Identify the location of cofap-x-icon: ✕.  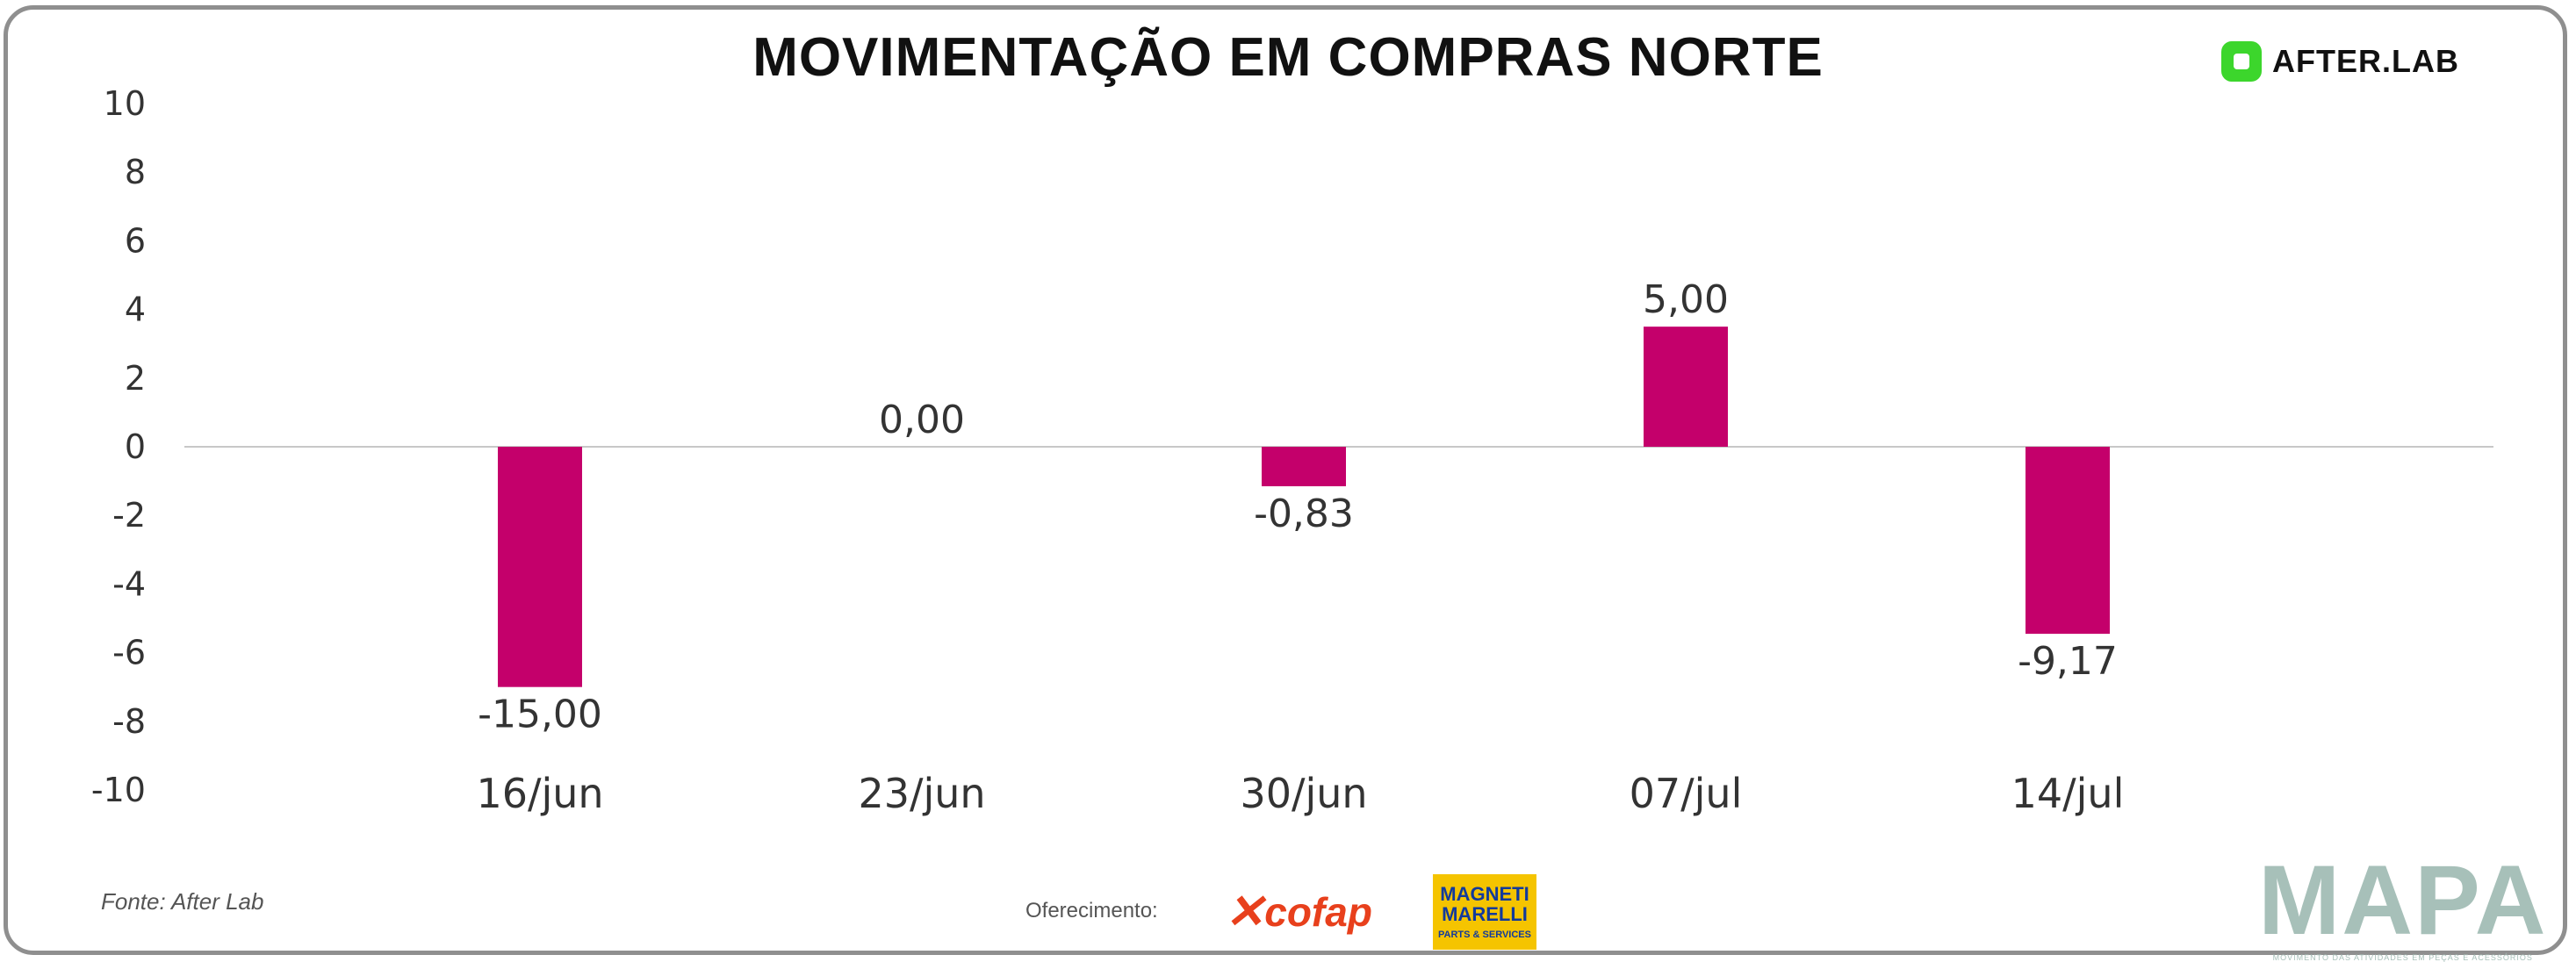
(1245, 912).